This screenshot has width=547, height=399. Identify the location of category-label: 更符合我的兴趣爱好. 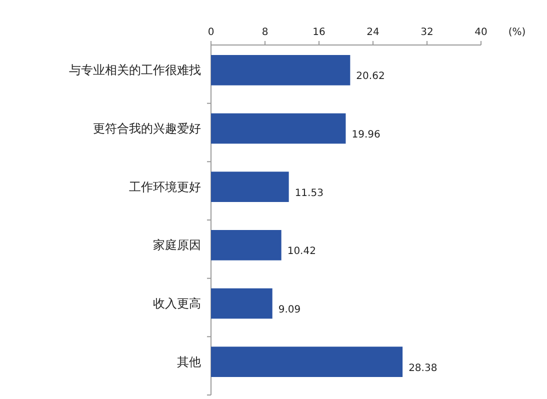
(147, 129).